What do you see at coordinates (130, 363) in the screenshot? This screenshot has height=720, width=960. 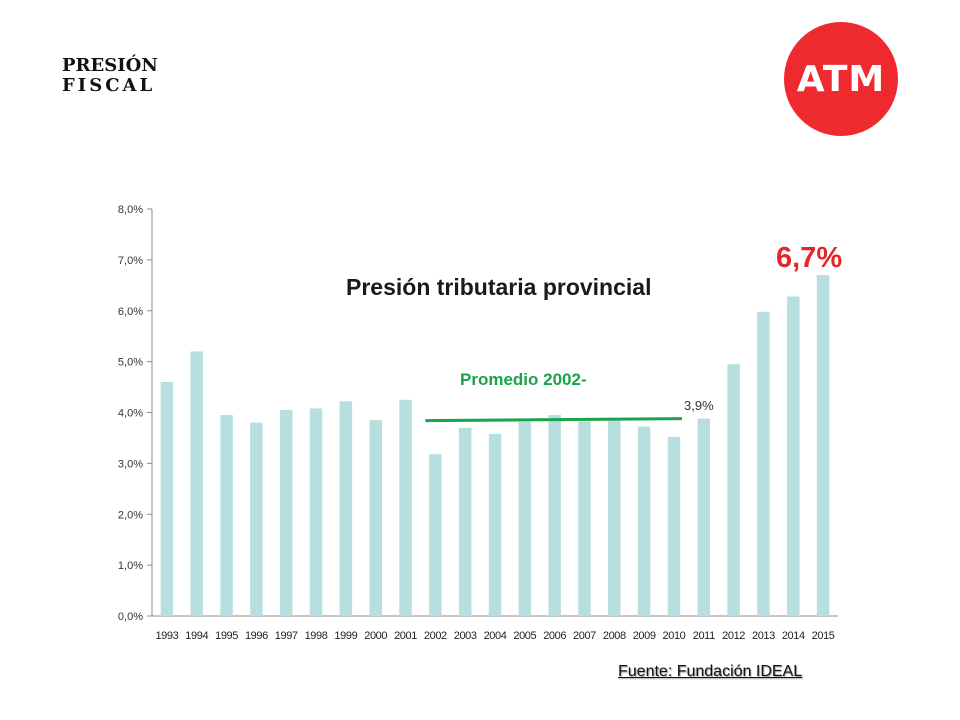 I see `y-tick-label: 5,0%` at bounding box center [130, 363].